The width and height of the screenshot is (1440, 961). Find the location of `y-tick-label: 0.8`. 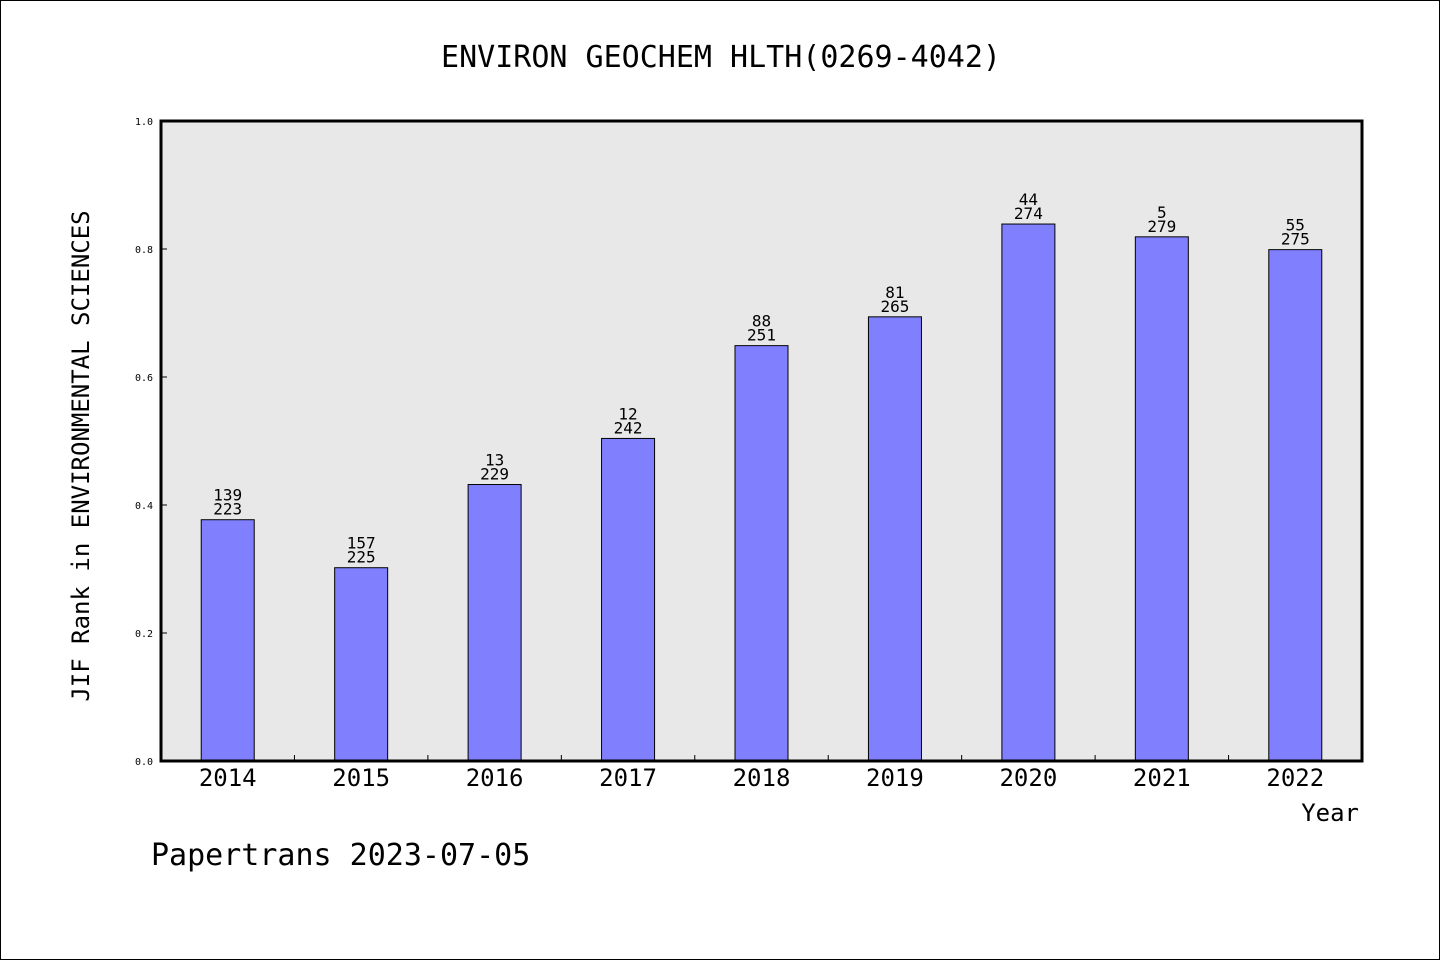

y-tick-label: 0.8 is located at coordinates (144, 250).